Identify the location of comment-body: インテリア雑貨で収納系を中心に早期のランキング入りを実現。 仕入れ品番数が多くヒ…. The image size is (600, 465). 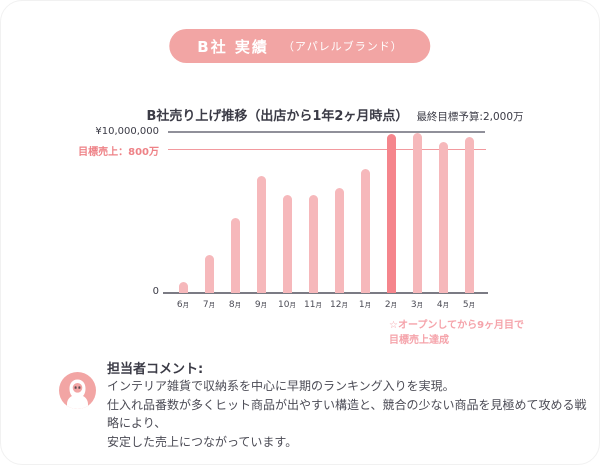
(347, 414).